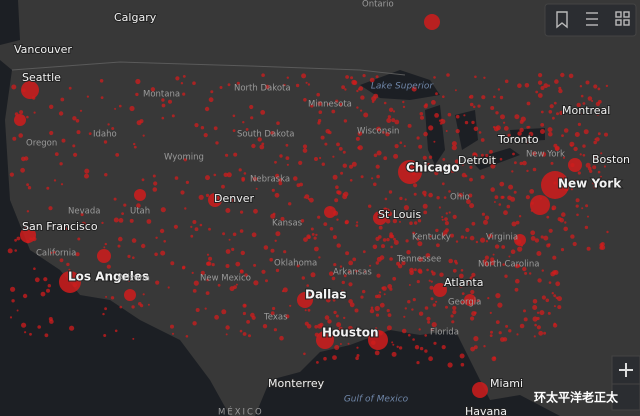 This screenshot has width=640, height=416. What do you see at coordinates (444, 333) in the screenshot?
I see `region-label: Florida` at bounding box center [444, 333].